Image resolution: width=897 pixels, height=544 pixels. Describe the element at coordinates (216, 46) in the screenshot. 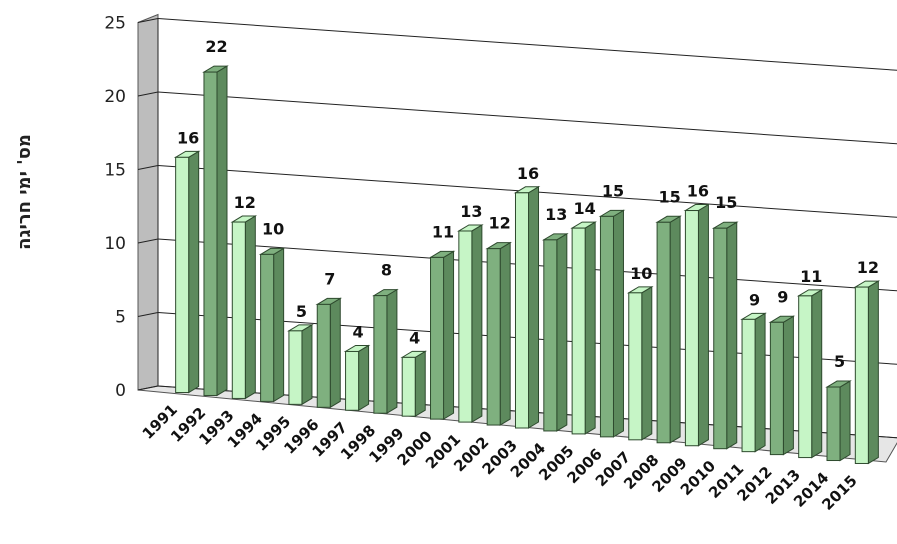

I see `data-label: 22` at that location.